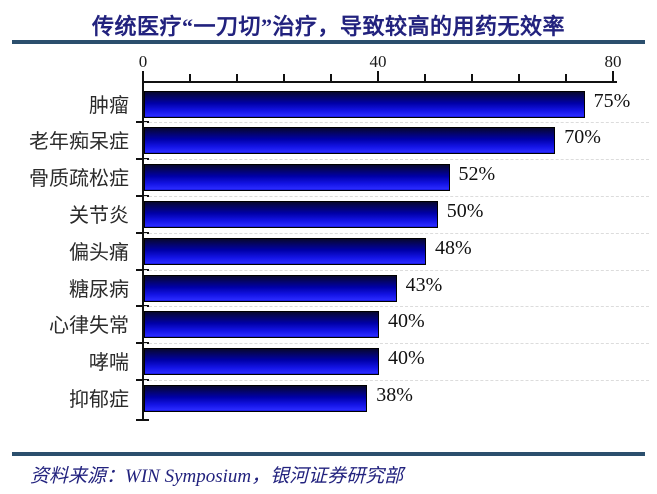  What do you see at coordinates (378, 61) in the screenshot?
I see `x-axis-tick-label: 40` at bounding box center [378, 61].